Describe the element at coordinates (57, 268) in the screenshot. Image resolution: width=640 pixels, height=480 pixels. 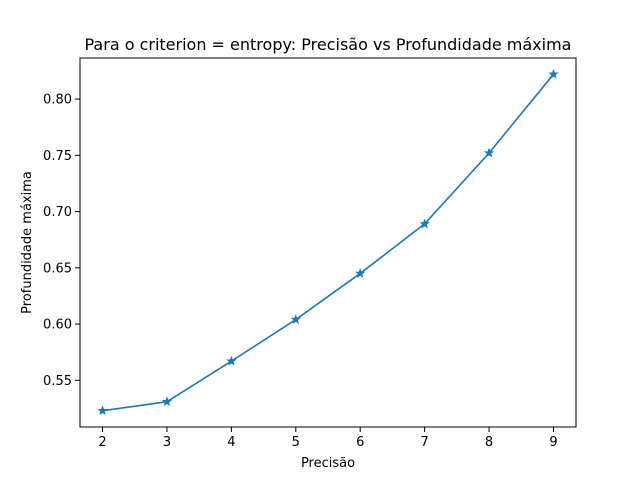
I see `y-tick-label: 0.65` at that location.